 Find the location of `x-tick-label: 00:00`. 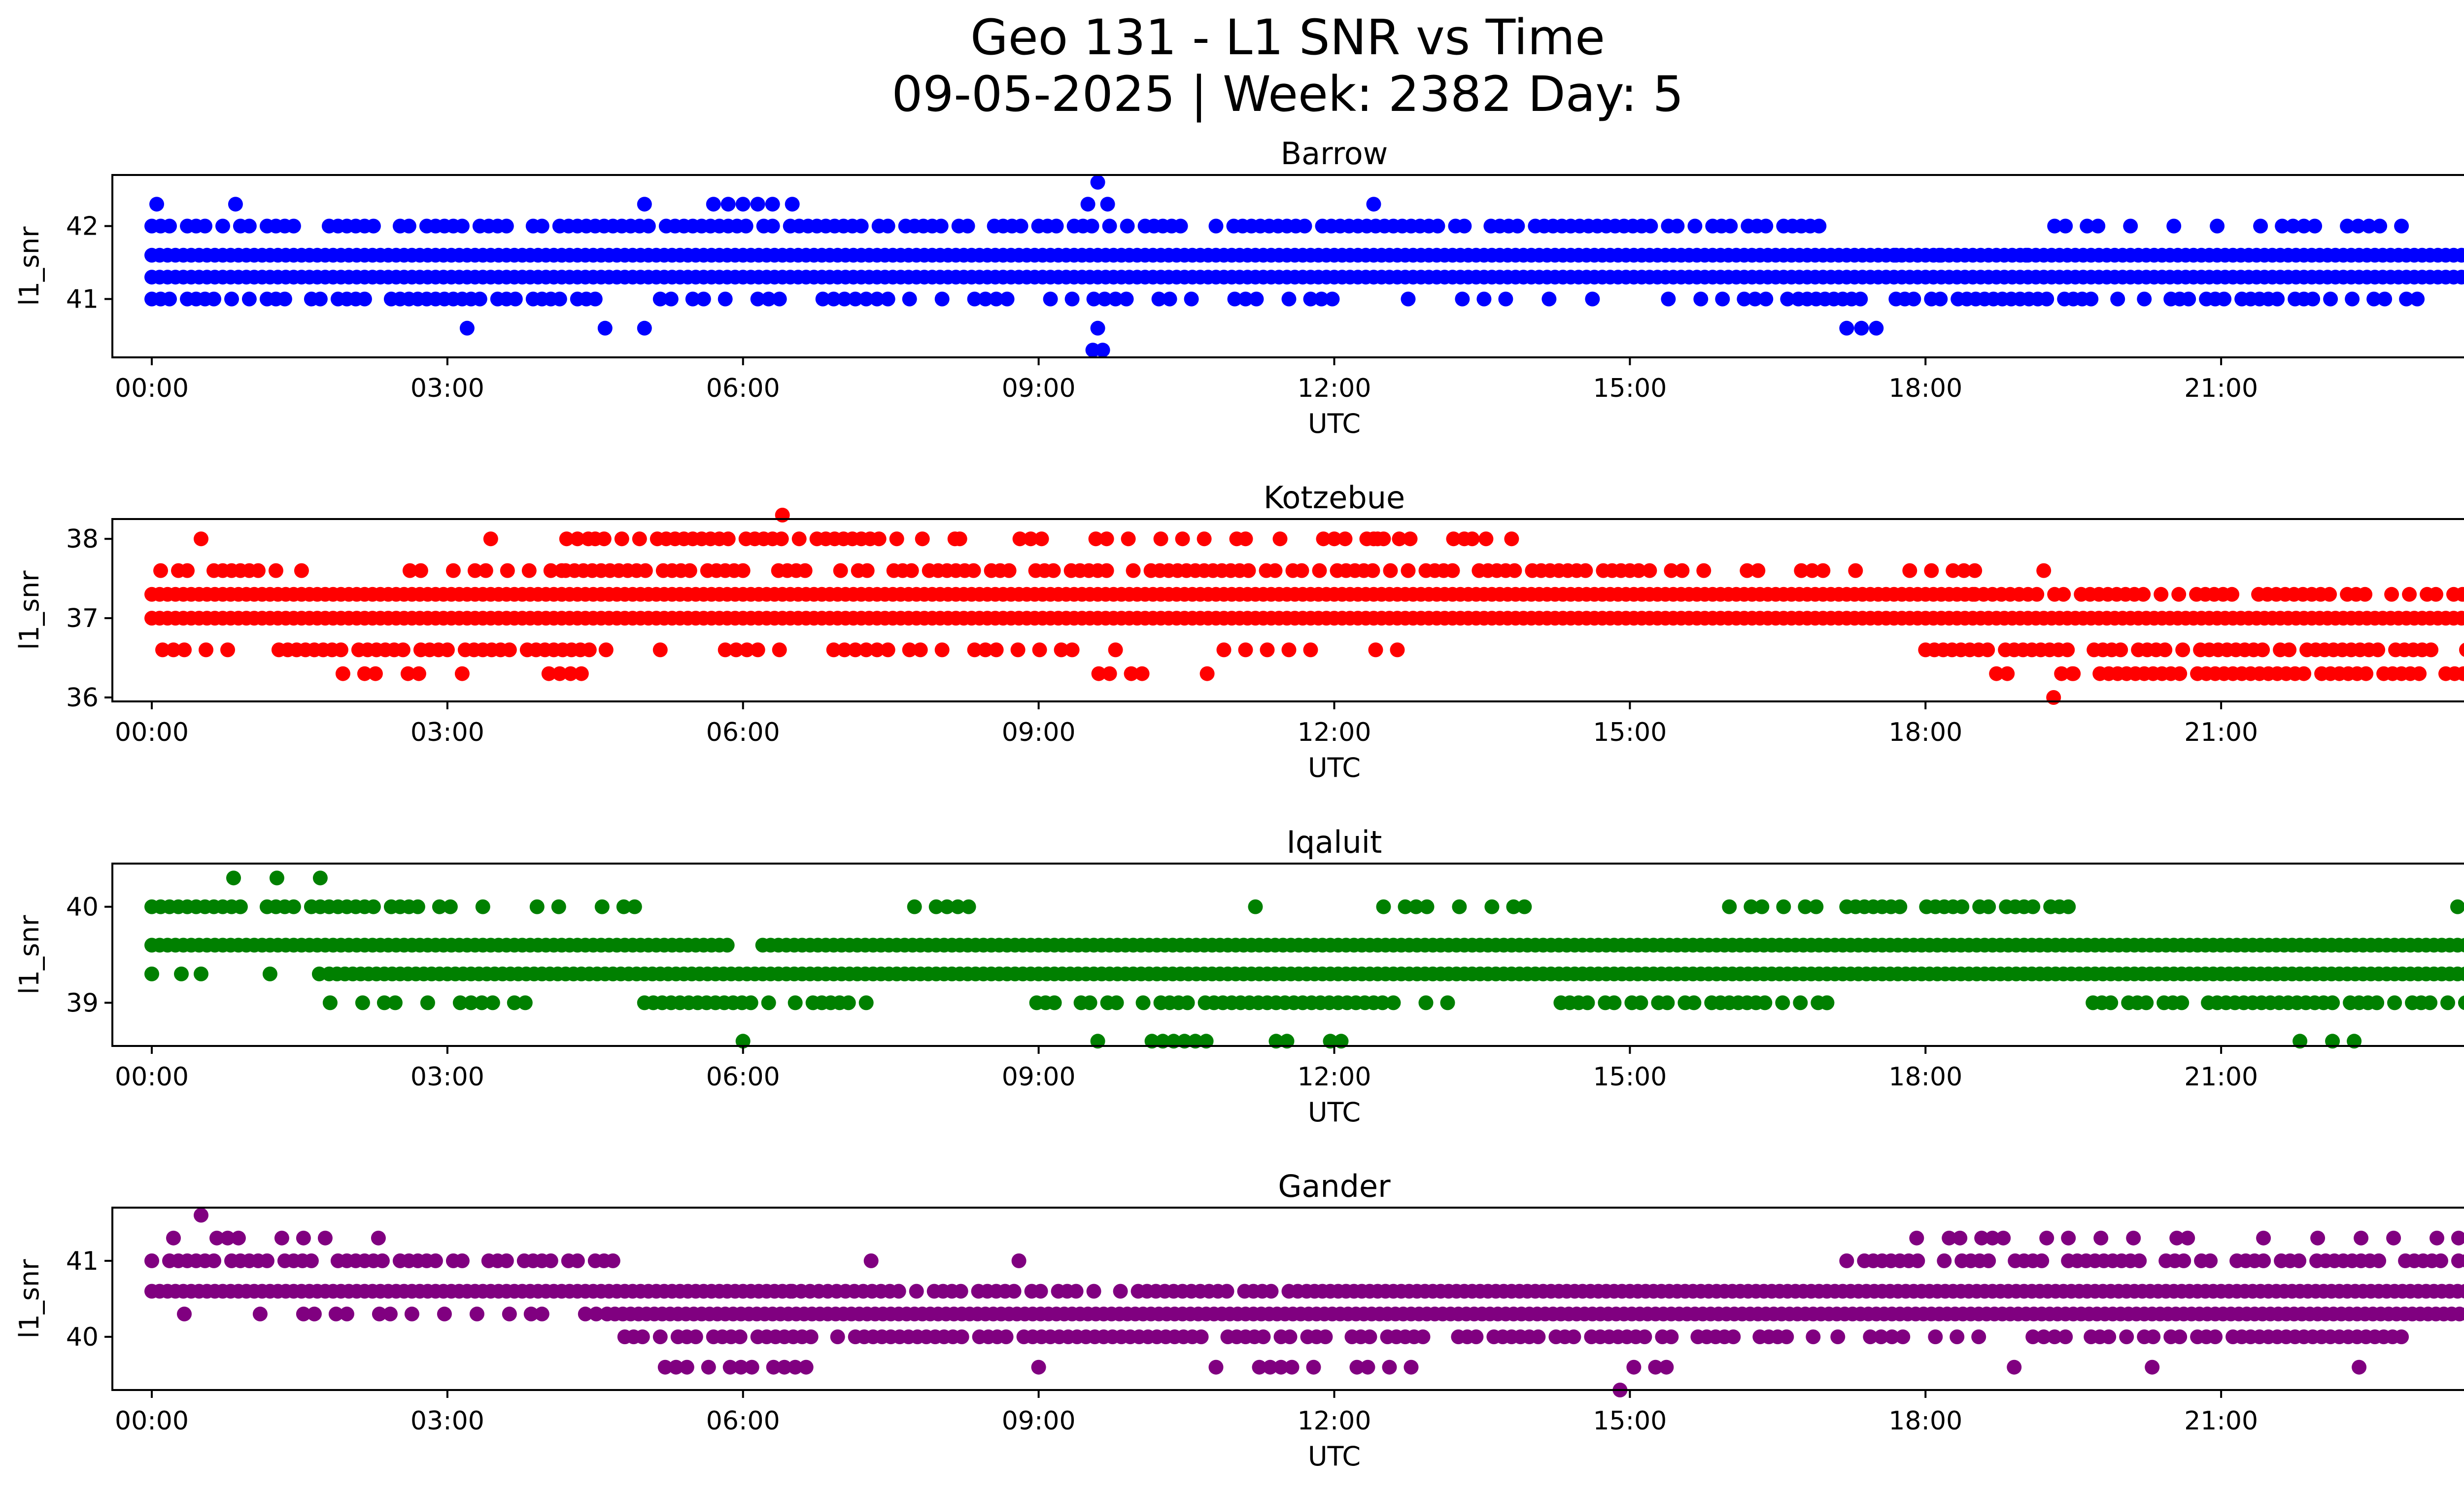

x-tick-label: 00:00 is located at coordinates (152, 1421).